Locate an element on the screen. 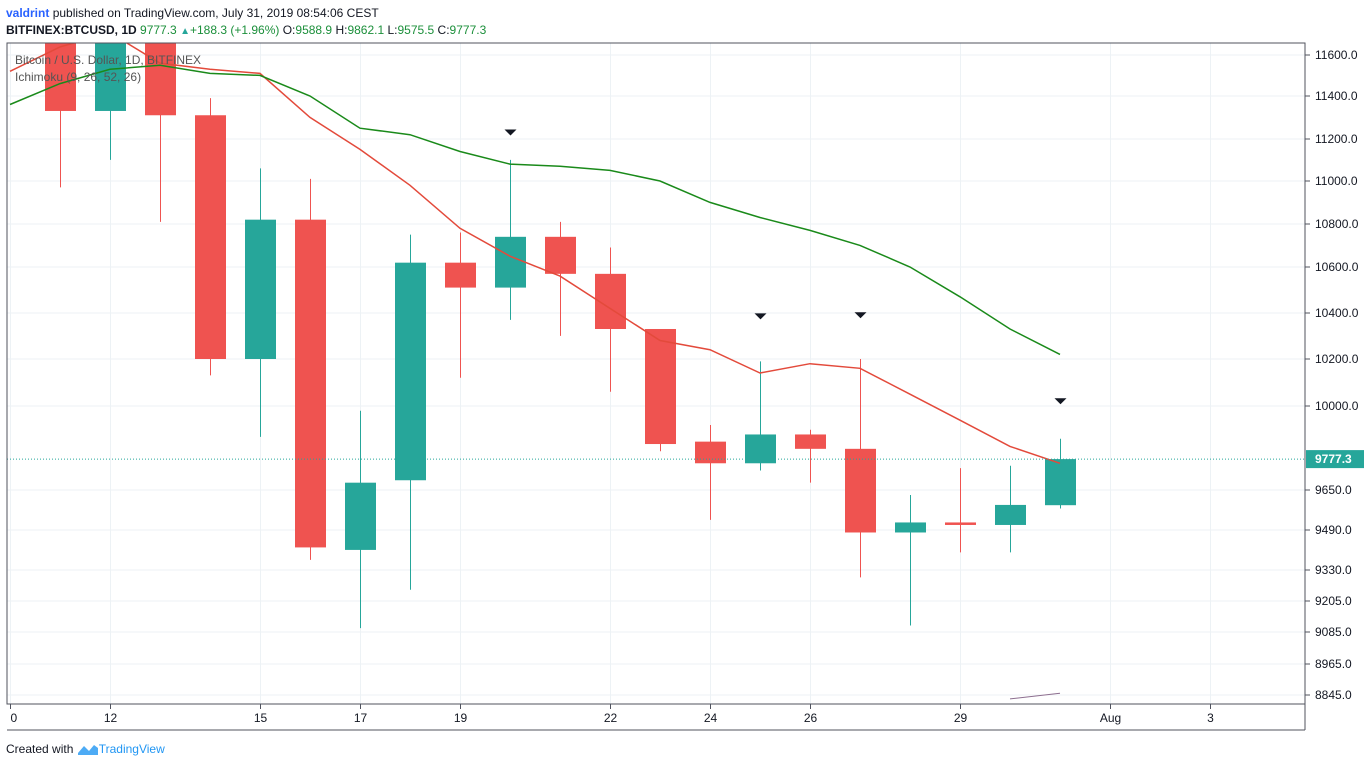  author-link: valdrint is located at coordinates (28, 13).